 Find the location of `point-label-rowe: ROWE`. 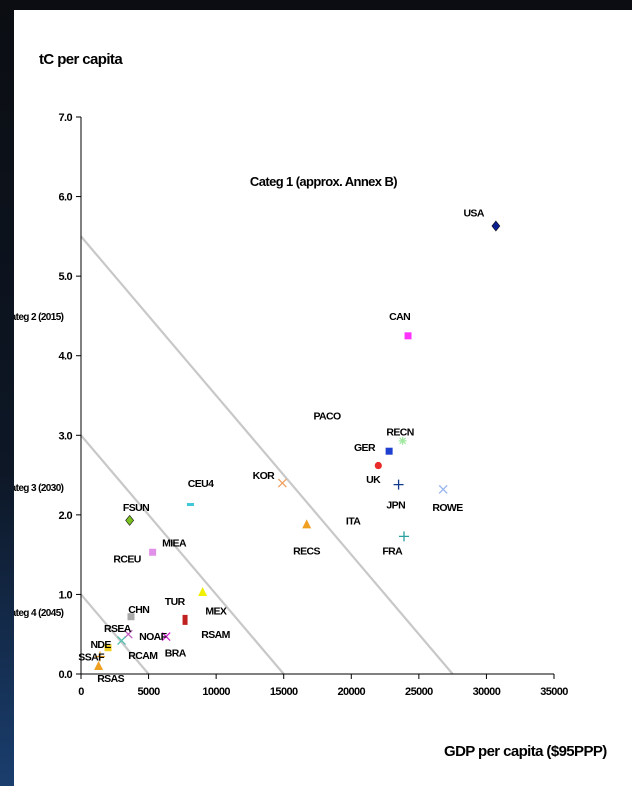

point-label-rowe: ROWE is located at coordinates (447, 508).